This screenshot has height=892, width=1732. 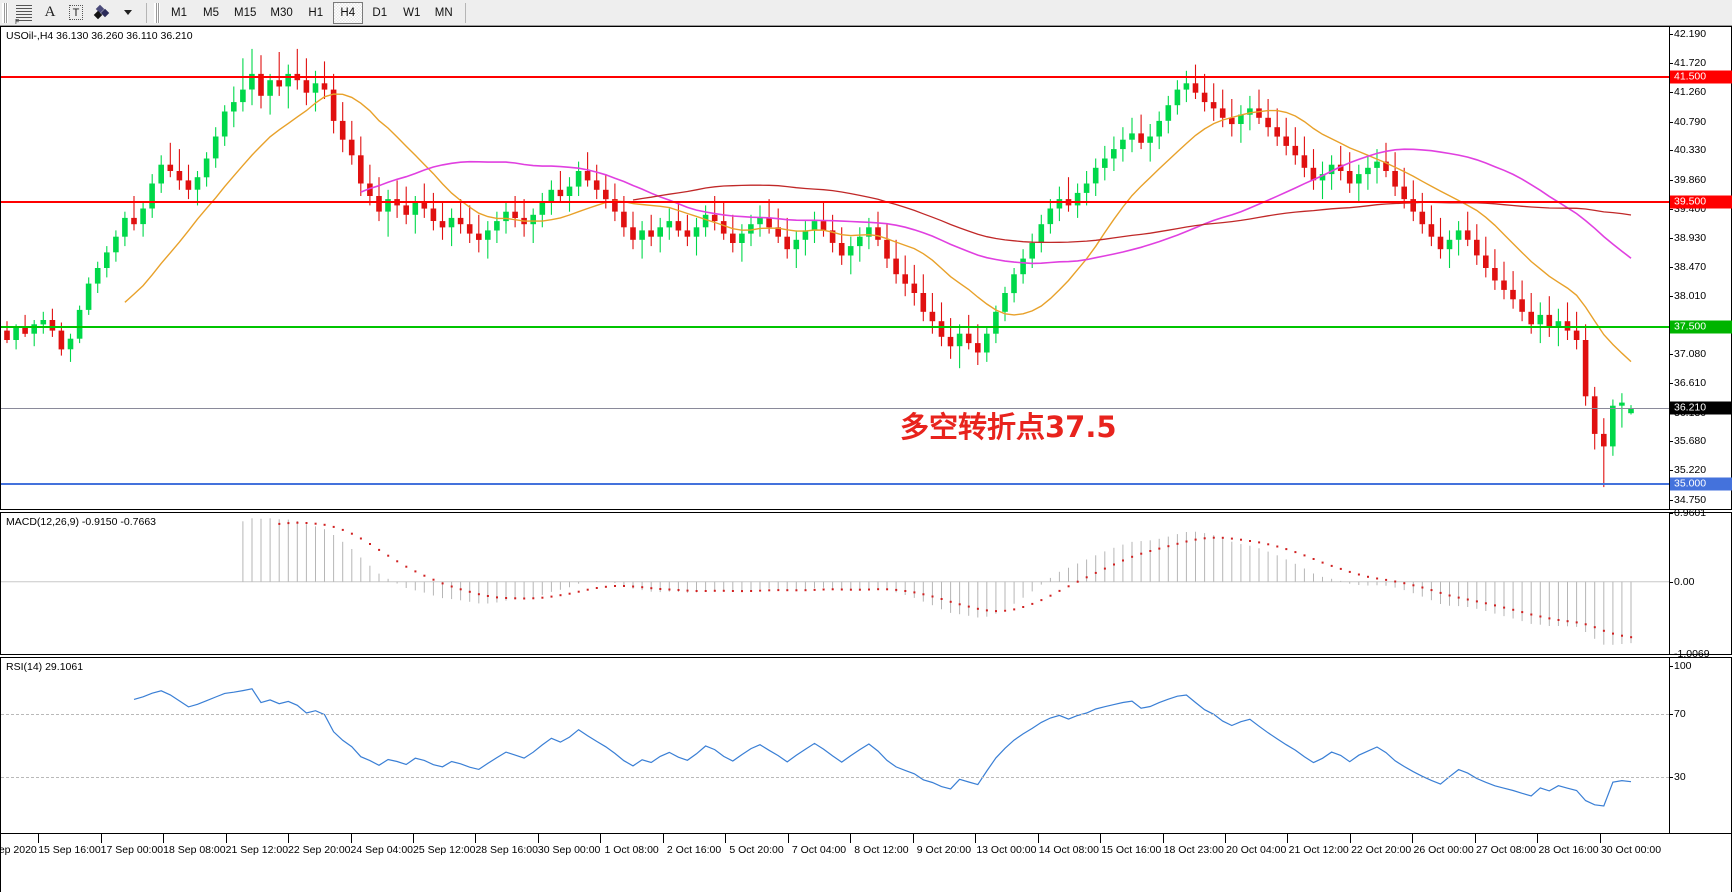 What do you see at coordinates (1688, 266) in the screenshot?
I see `price-tick: 38.470` at bounding box center [1688, 266].